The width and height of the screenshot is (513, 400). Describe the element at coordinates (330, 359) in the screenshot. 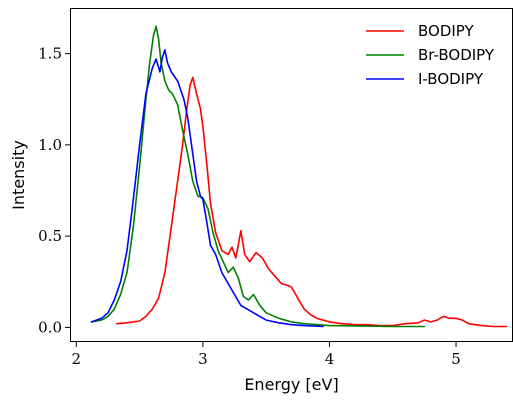

I see `x-tick-label: 4` at that location.